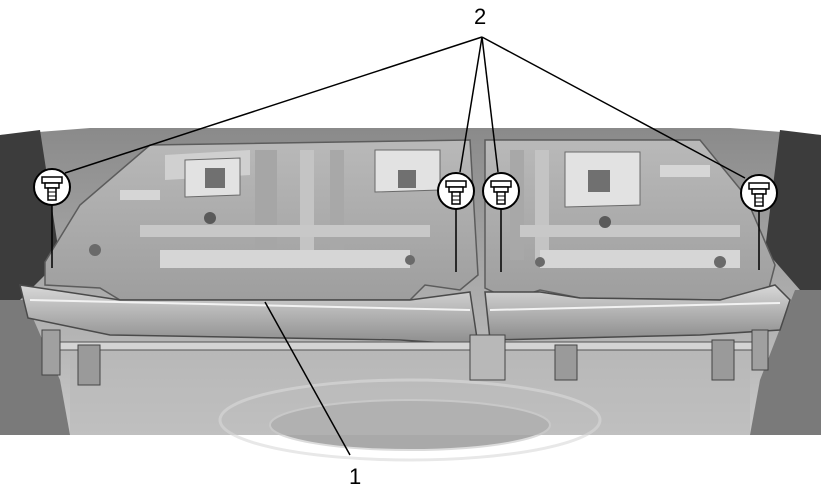  Describe the element at coordinates (405, 357) in the screenshot. I see `support-rod` at that location.